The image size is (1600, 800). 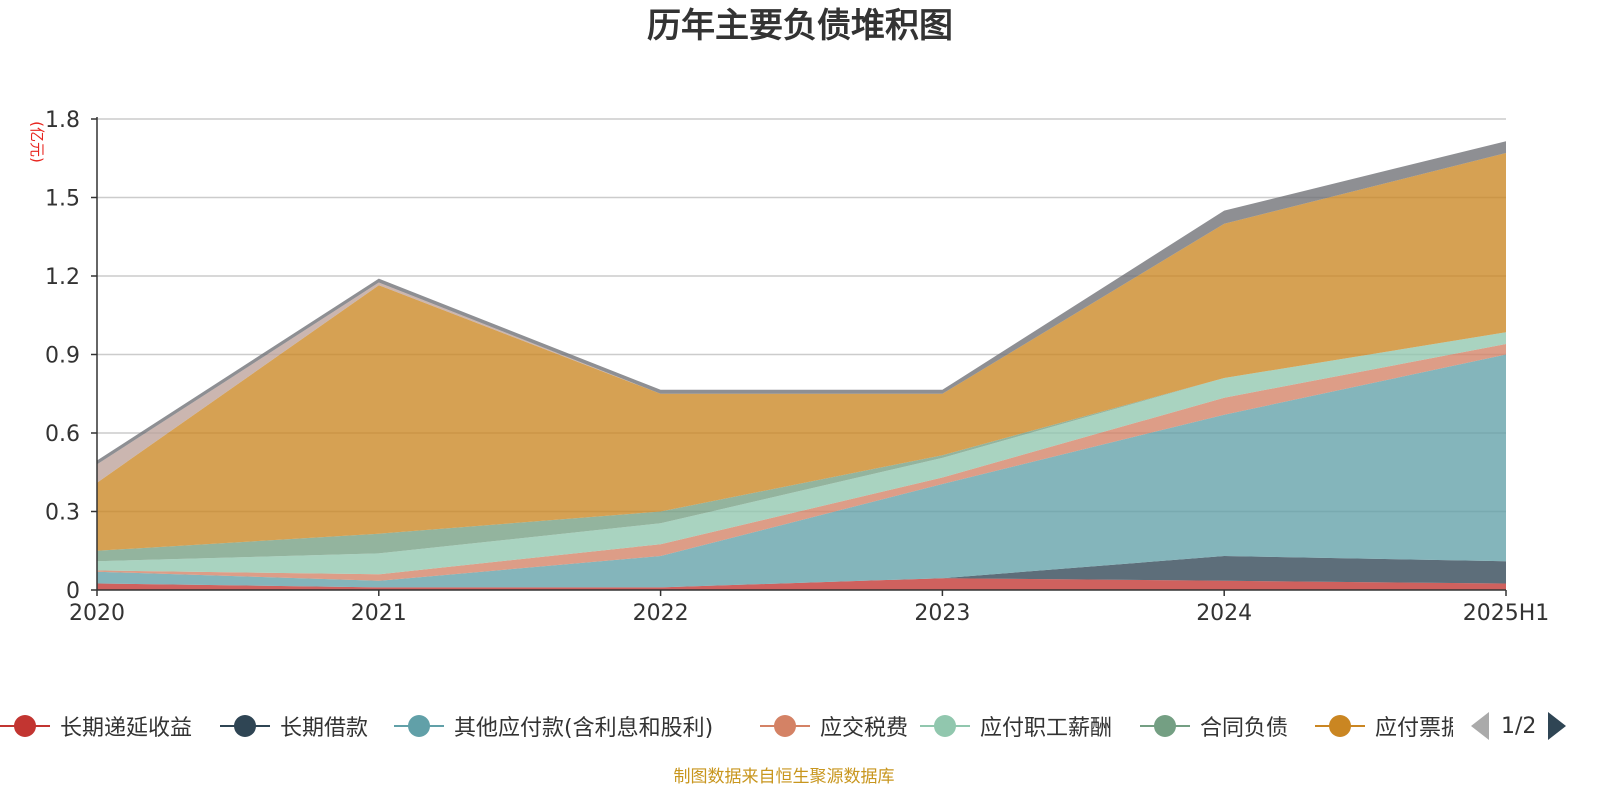 What do you see at coordinates (784, 777) in the screenshot?
I see `source-note: 制图数据来自恒生聚源数据库` at bounding box center [784, 777].